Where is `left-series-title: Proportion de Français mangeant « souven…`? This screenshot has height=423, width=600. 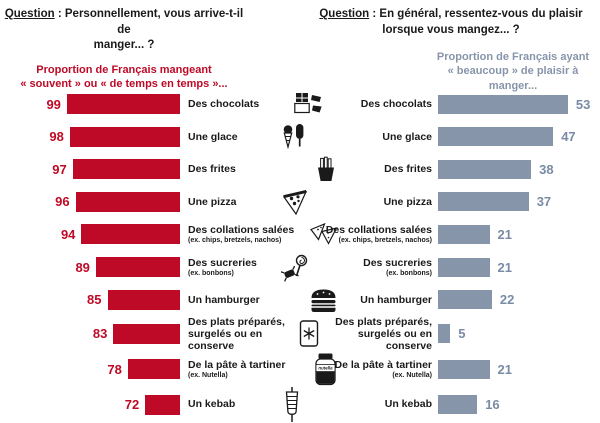 left-series-title: Proportion de Français mangeant « souven… is located at coordinates (124, 77).